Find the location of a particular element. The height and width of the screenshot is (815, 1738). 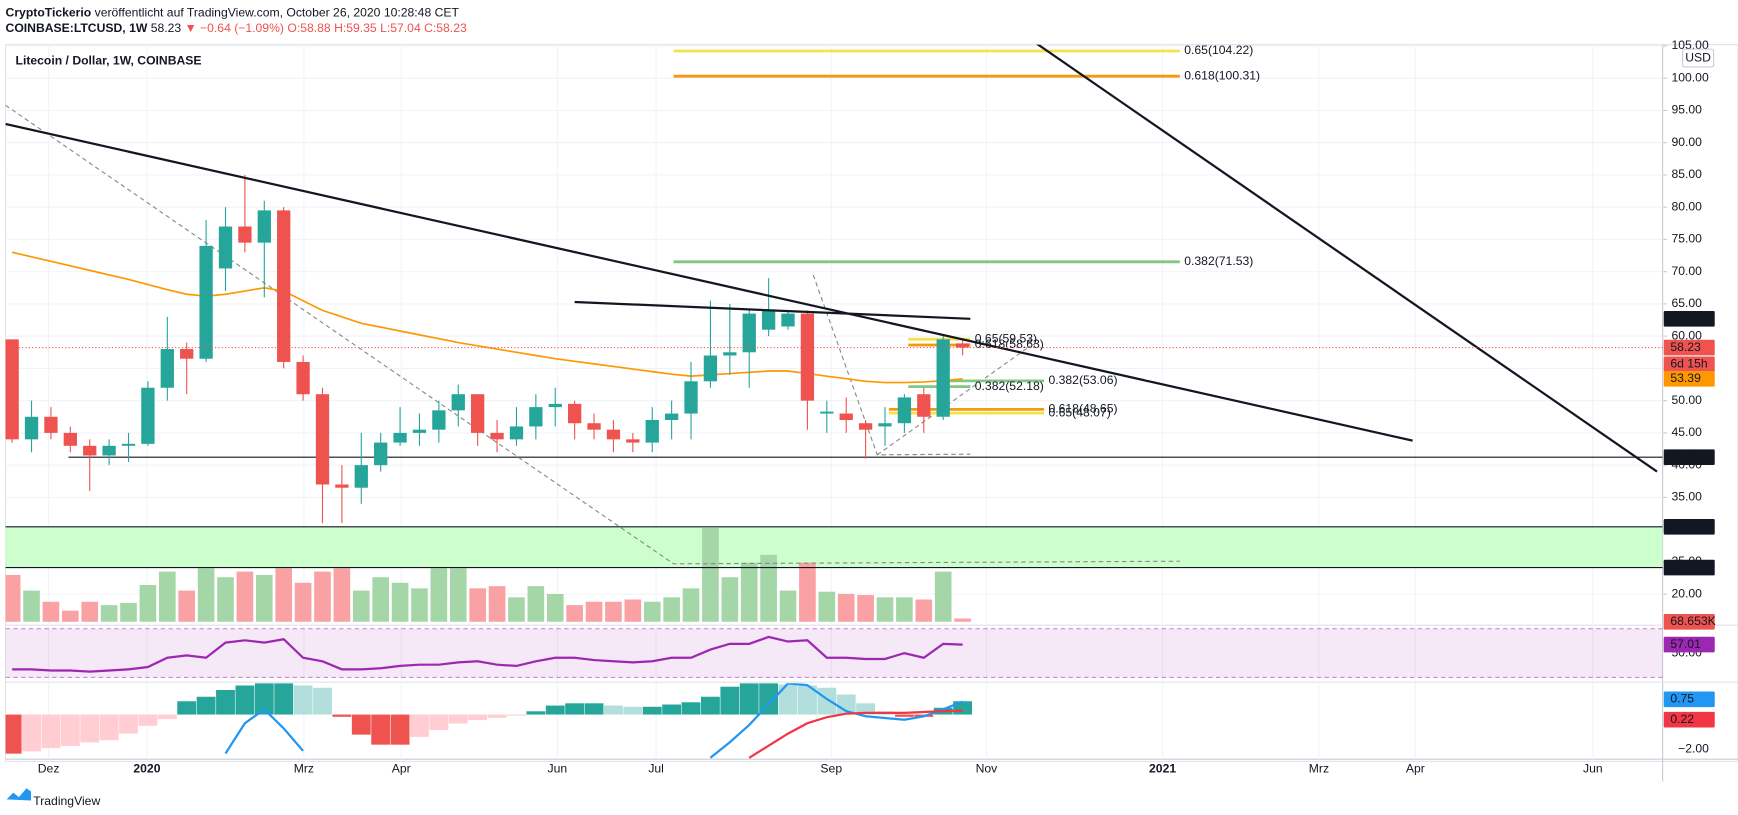

y-tick-label: 85.00 is located at coordinates (1686, 174).